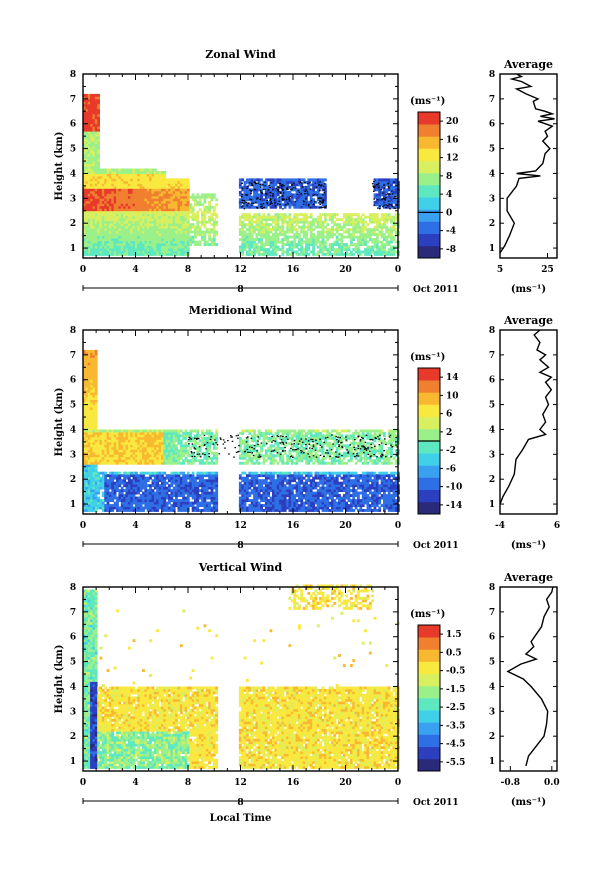 The width and height of the screenshot is (614, 873). What do you see at coordinates (429, 240) in the screenshot?
I see `colorbar-swatch` at bounding box center [429, 240].